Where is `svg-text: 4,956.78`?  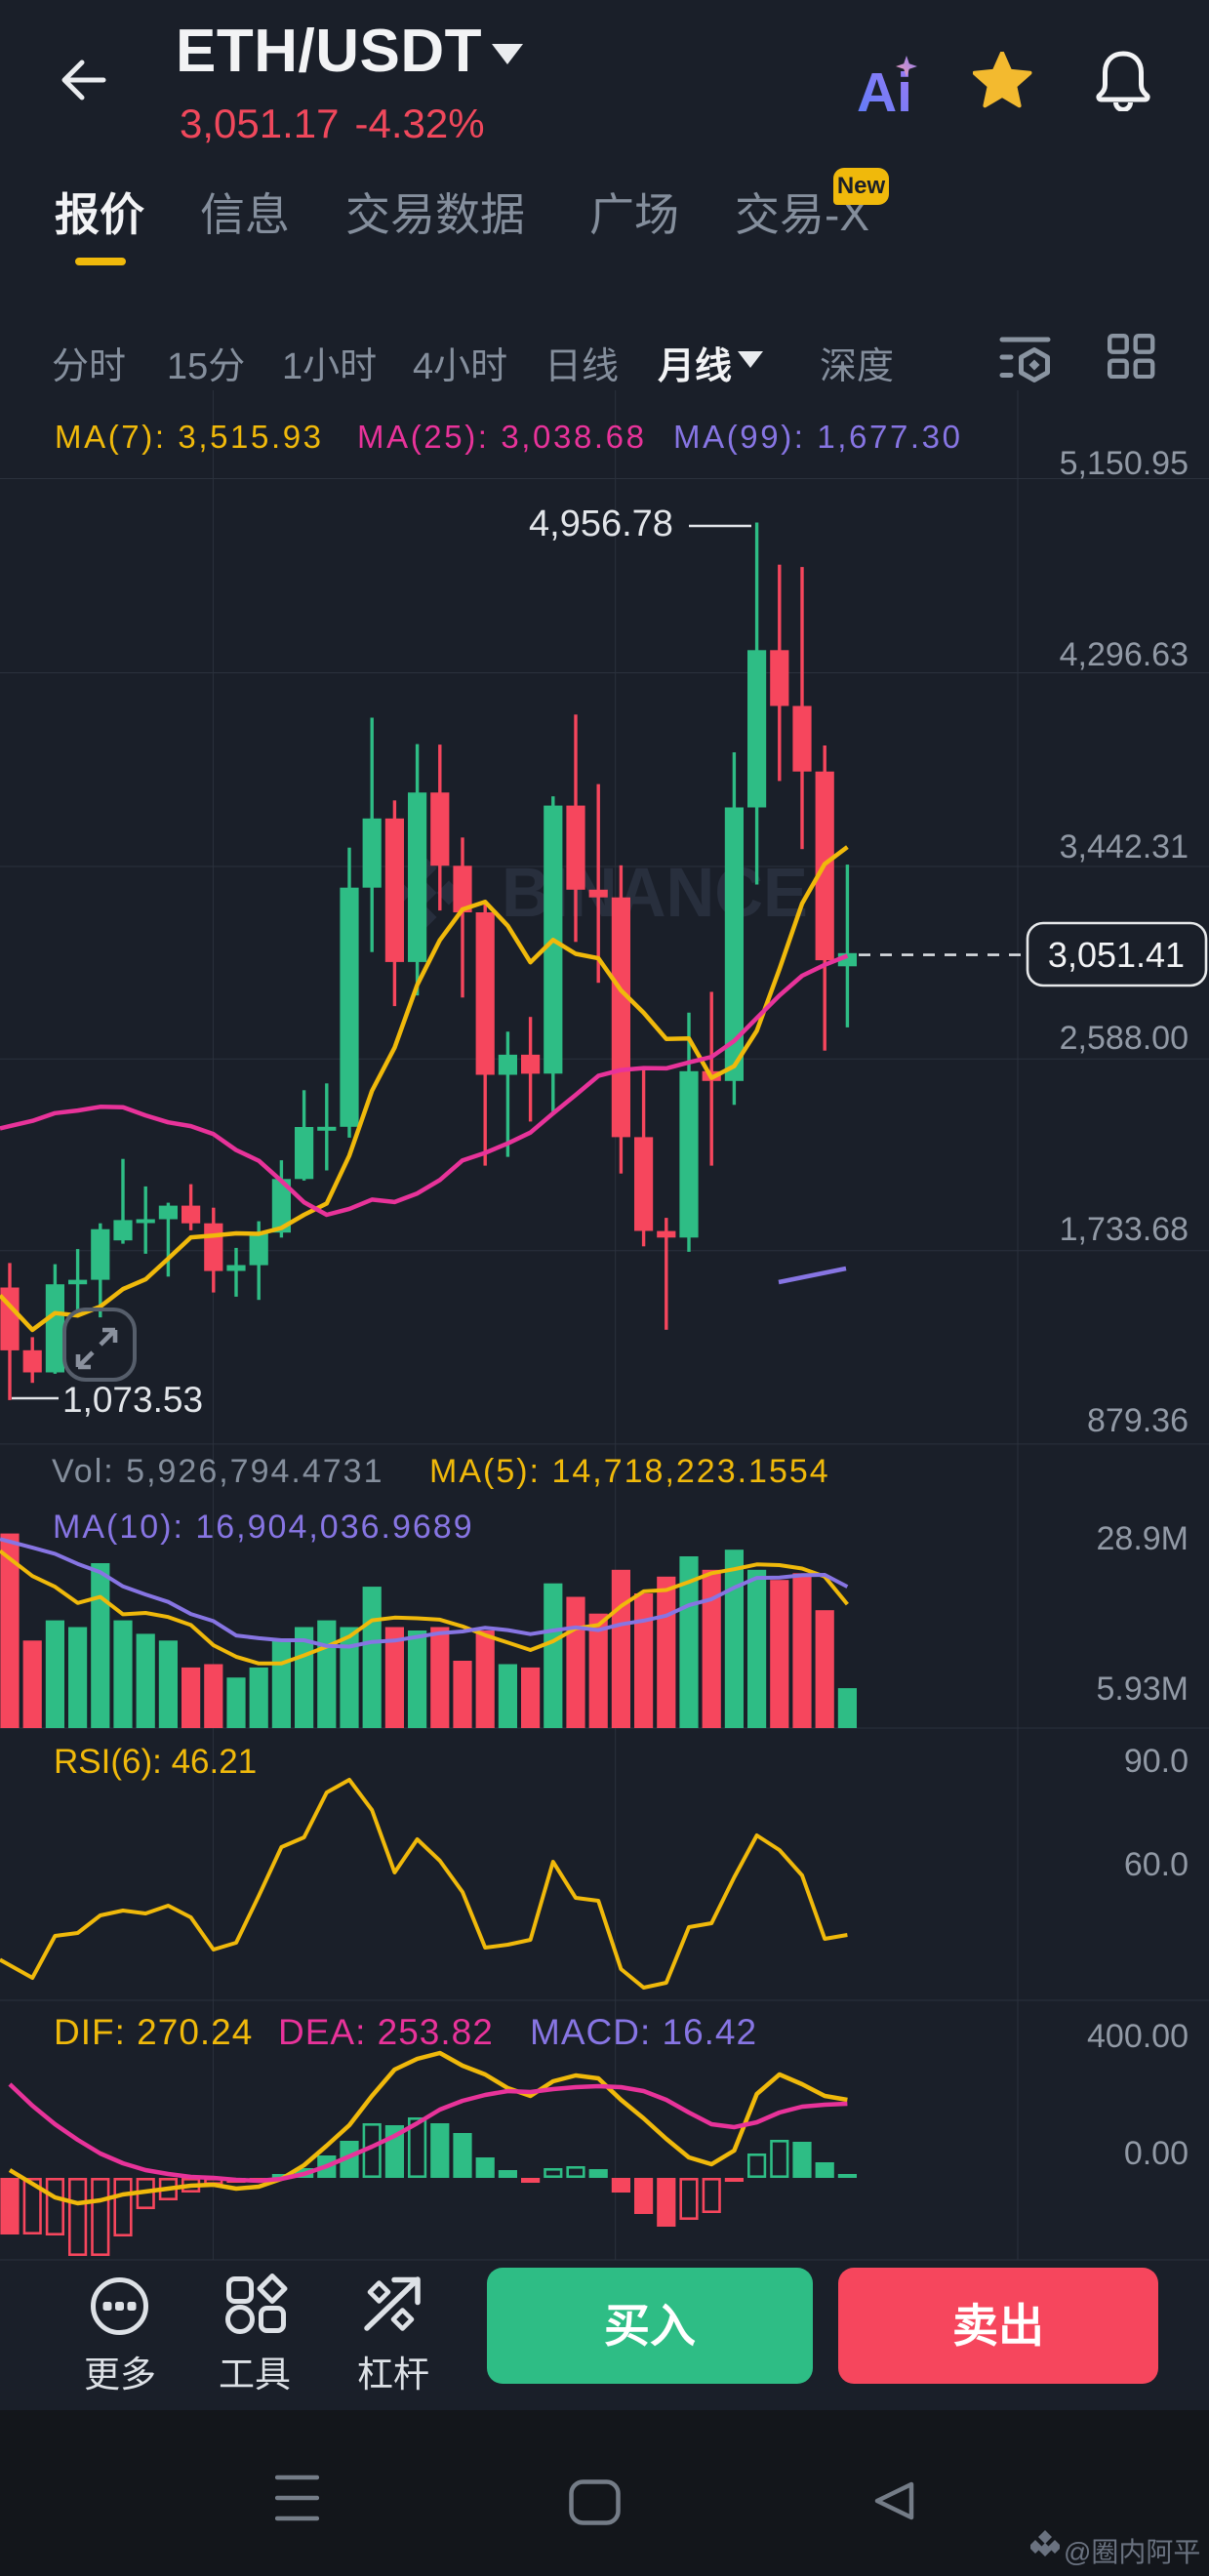
svg-text: 4,956.78 is located at coordinates (601, 523).